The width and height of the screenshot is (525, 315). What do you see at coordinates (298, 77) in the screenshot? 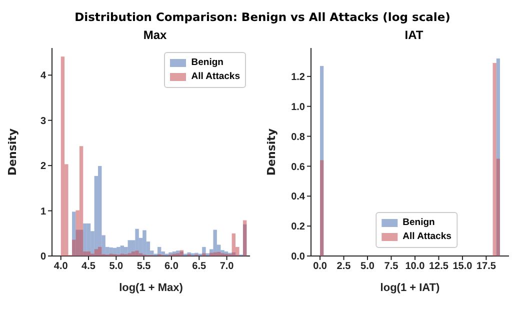
I see `y-tick-label: 1.2` at bounding box center [298, 77].